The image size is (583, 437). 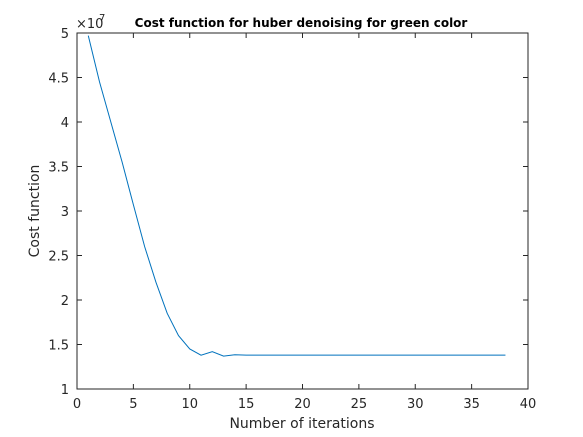 What do you see at coordinates (133, 404) in the screenshot?
I see `x-tick-label: 5` at bounding box center [133, 404].